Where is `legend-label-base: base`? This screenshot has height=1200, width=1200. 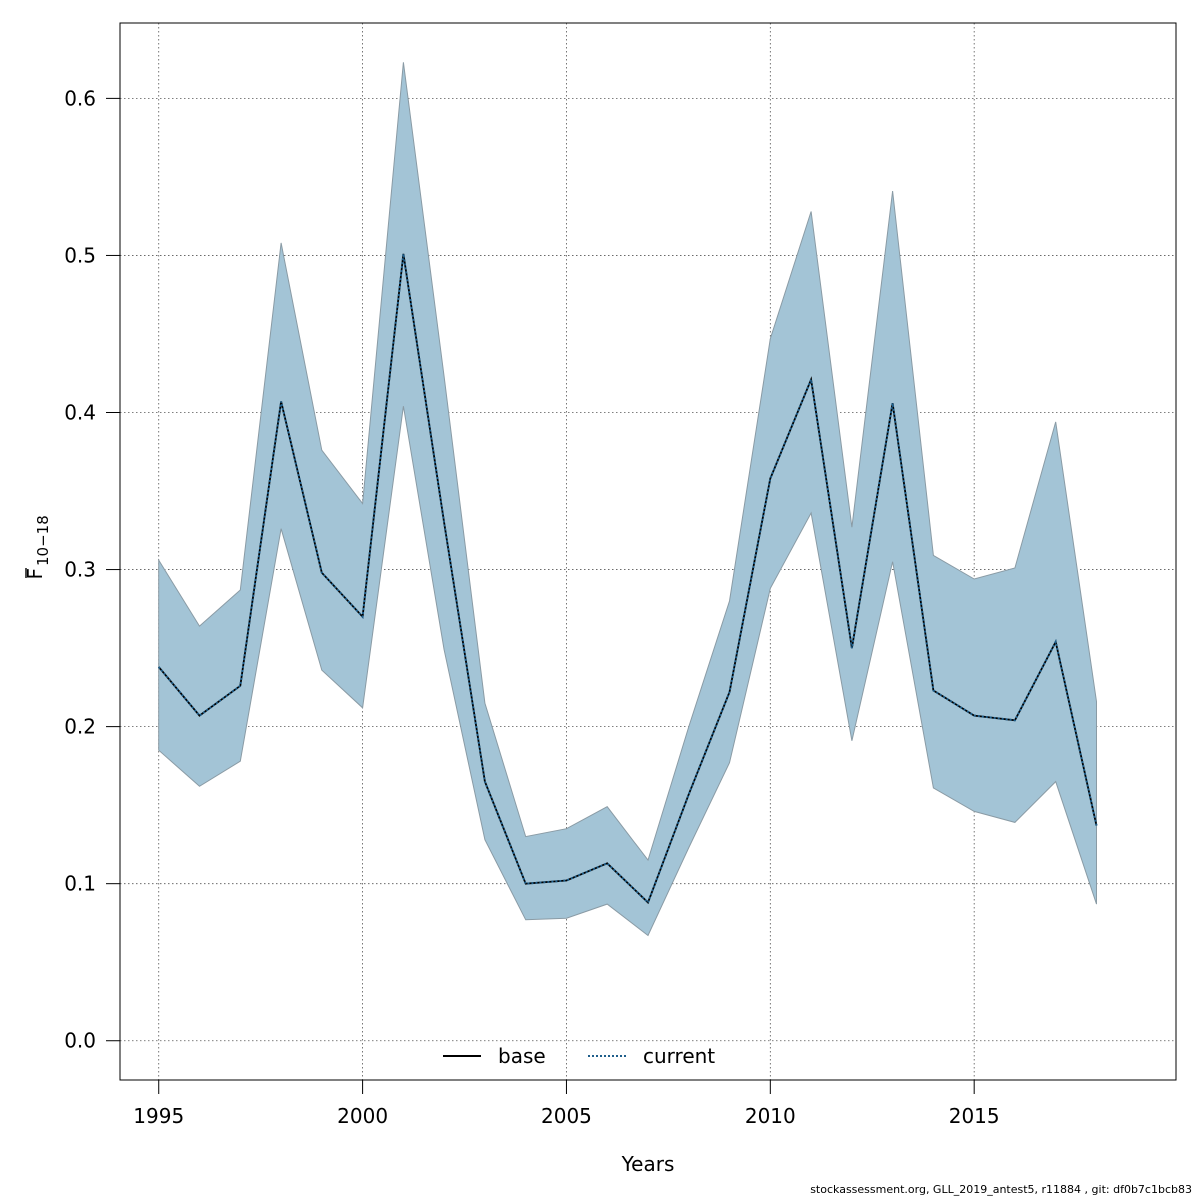 legend-label-base: base is located at coordinates (522, 1056).